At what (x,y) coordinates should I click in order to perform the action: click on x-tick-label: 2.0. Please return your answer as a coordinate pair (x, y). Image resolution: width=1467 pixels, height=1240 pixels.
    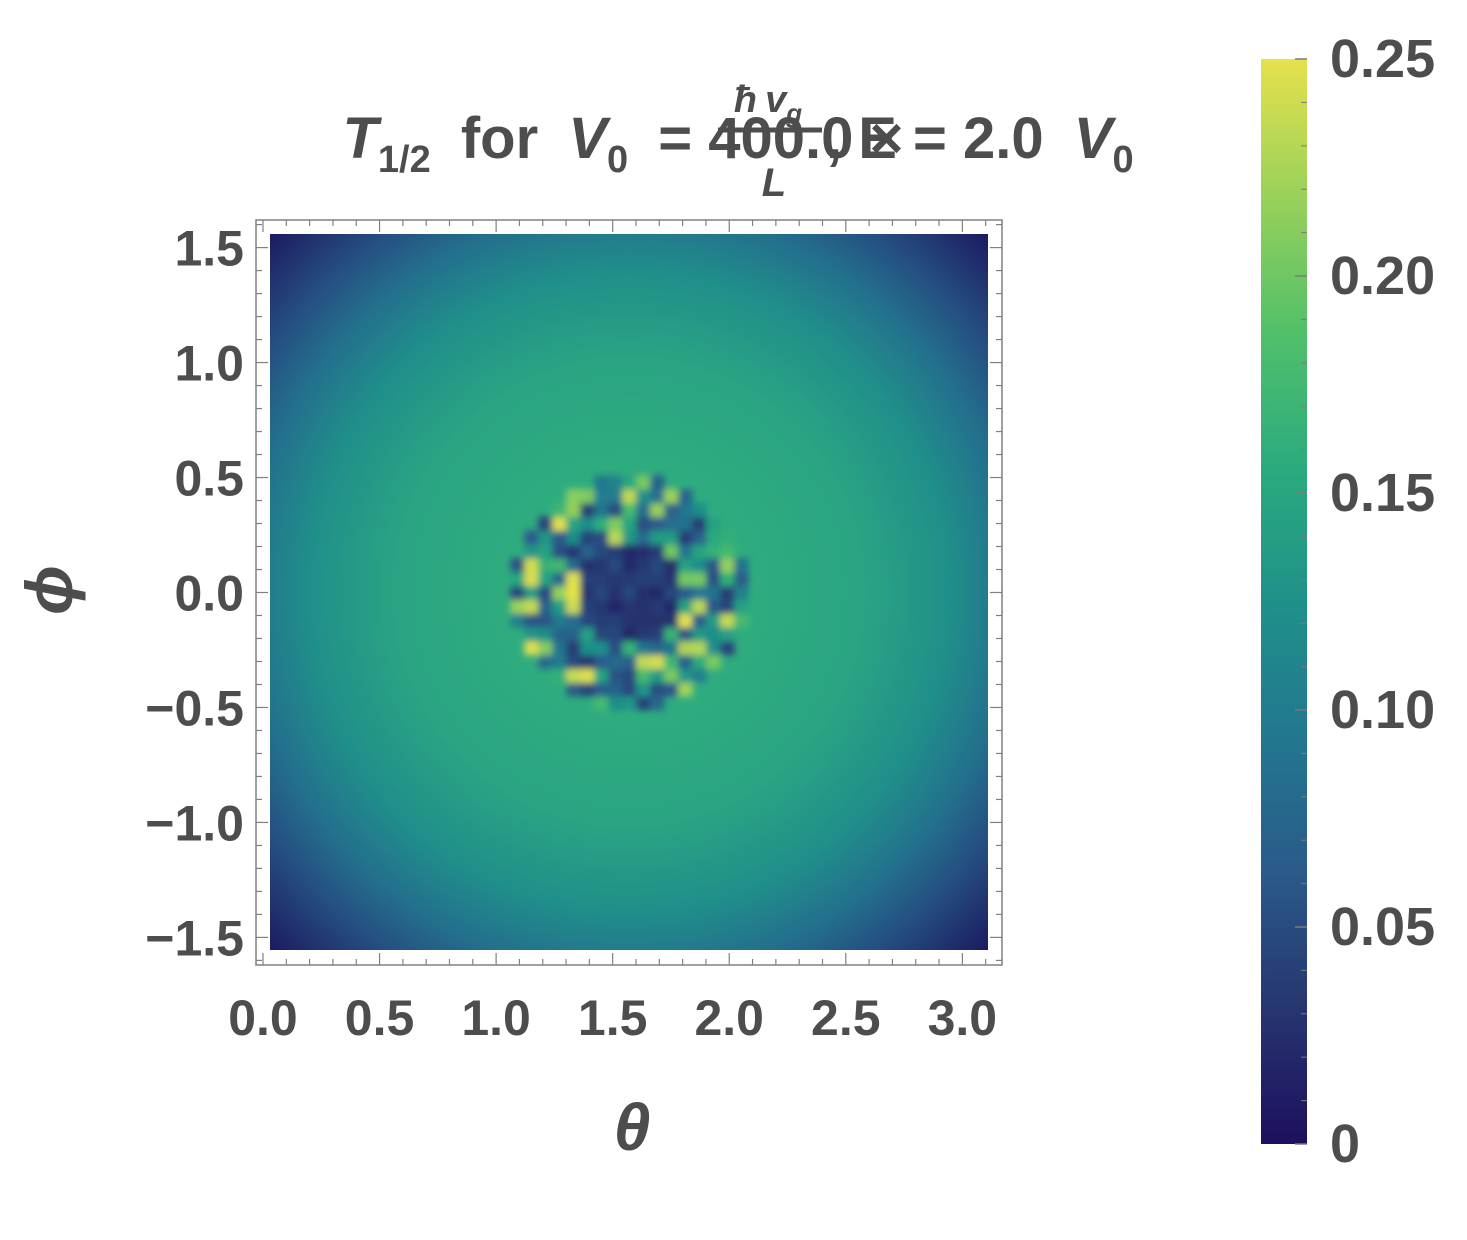
    Looking at the image, I should click on (729, 1018).